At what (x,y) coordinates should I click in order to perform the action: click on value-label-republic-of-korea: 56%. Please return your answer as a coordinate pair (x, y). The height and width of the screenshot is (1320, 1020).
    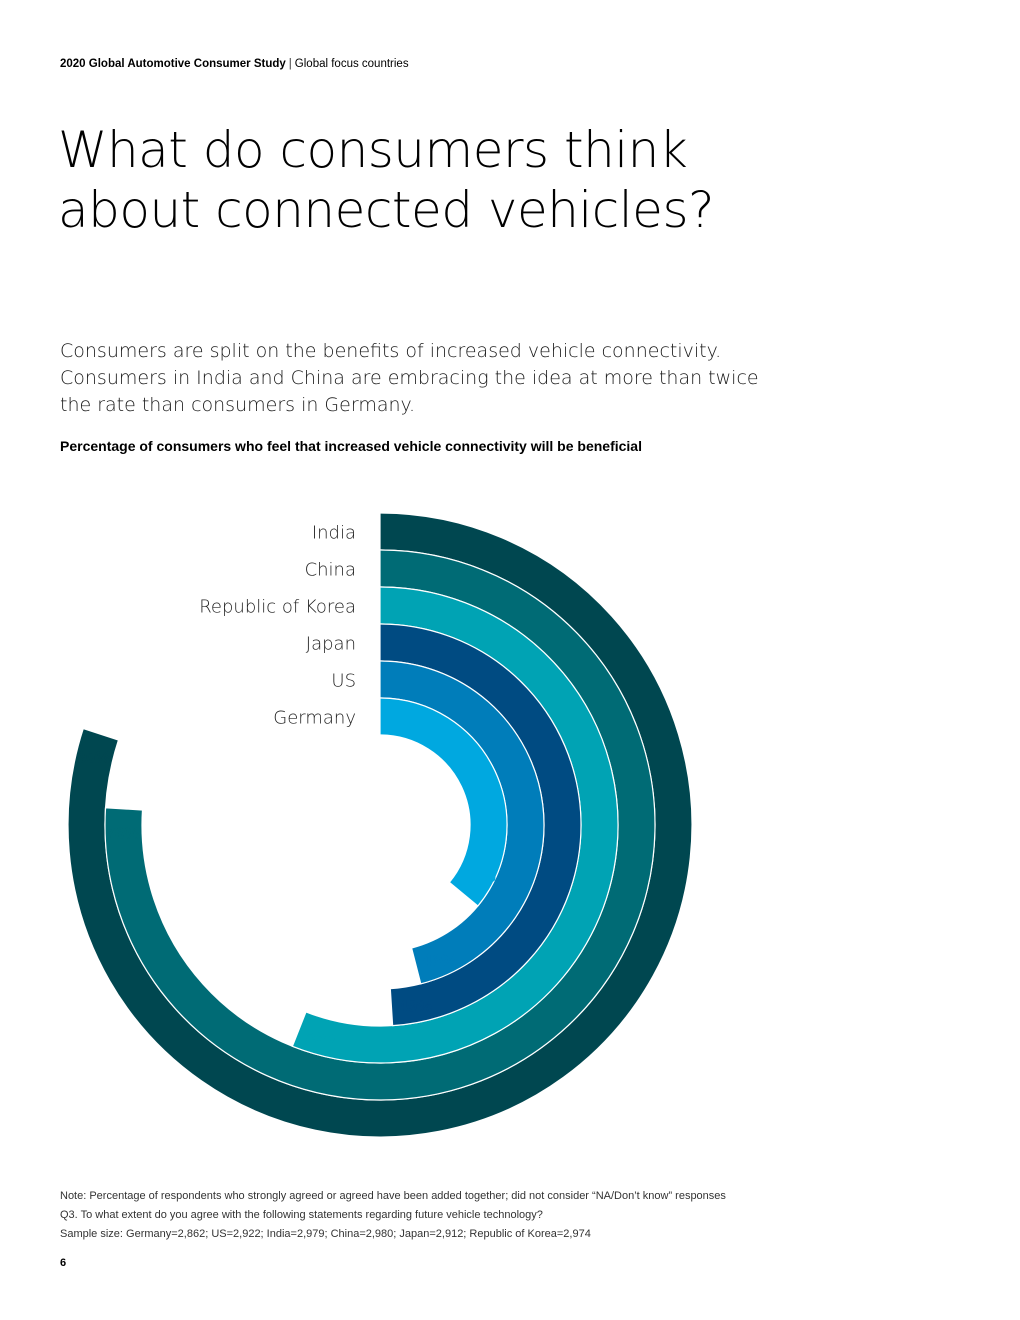
    Looking at the image, I should click on (321, 1038).